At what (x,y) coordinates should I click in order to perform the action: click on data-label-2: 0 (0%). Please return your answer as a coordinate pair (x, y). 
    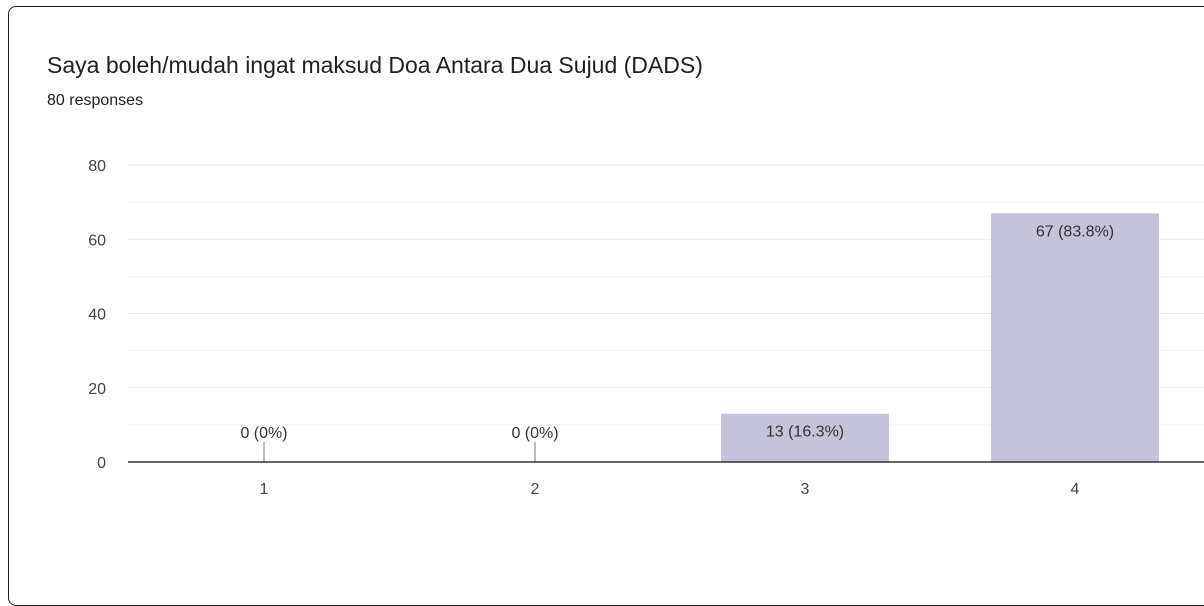
    Looking at the image, I should click on (534, 433).